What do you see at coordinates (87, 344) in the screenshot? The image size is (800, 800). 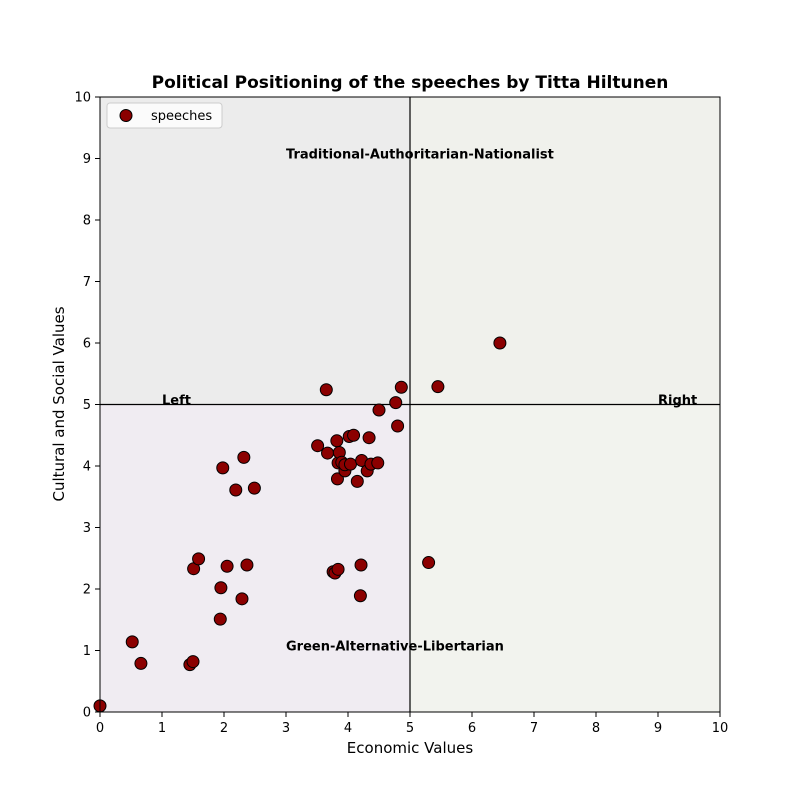 I see `y-tick-label: 6` at bounding box center [87, 344].